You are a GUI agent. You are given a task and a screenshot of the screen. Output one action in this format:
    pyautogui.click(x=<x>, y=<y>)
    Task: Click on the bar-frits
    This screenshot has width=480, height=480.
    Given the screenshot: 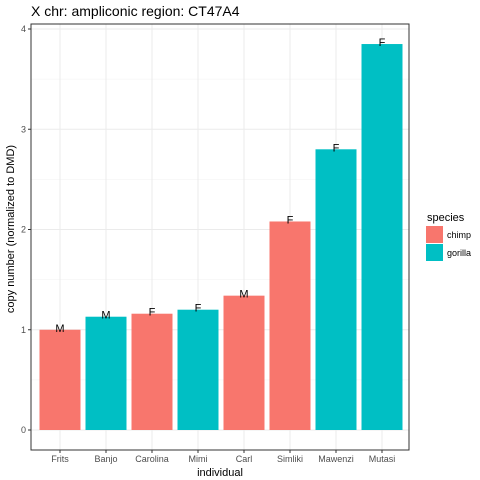 What is the action you would take?
    pyautogui.click(x=60, y=379)
    